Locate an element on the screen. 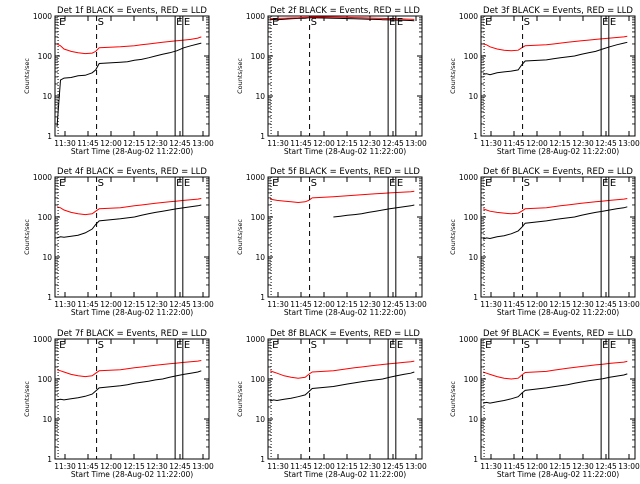 The image size is (640, 484). panel-title: Det 4f BLACK = Events, RED = LLD is located at coordinates (132, 172).